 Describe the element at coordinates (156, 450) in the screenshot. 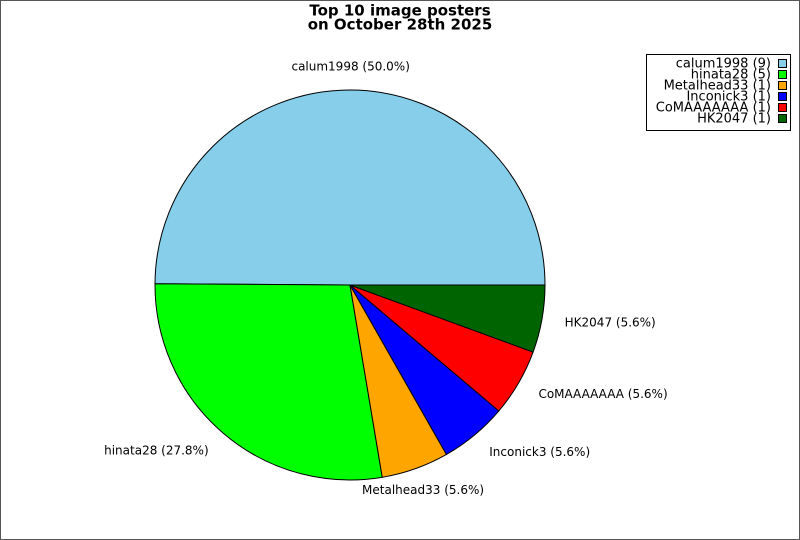

I see `slice-label: hinata28 (27.8%)` at that location.